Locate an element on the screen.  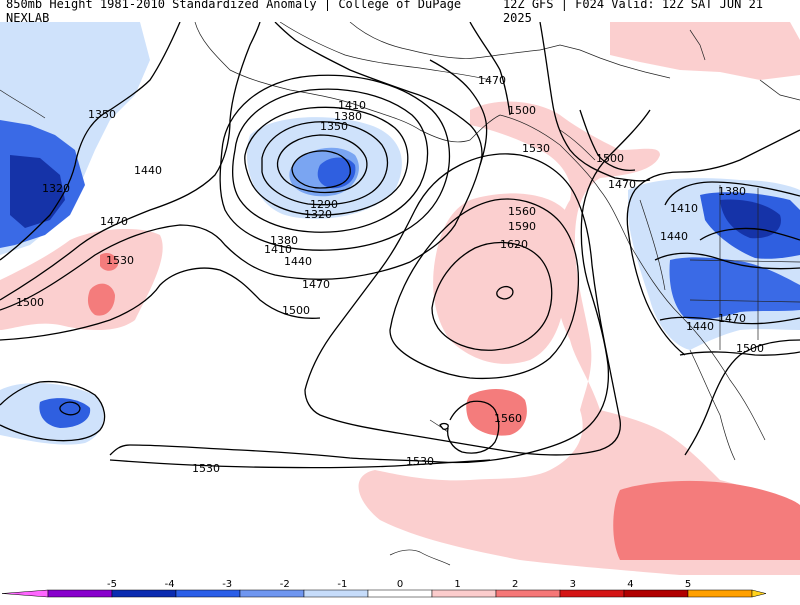
legend-tick-label: 5 is located at coordinates (688, 584).